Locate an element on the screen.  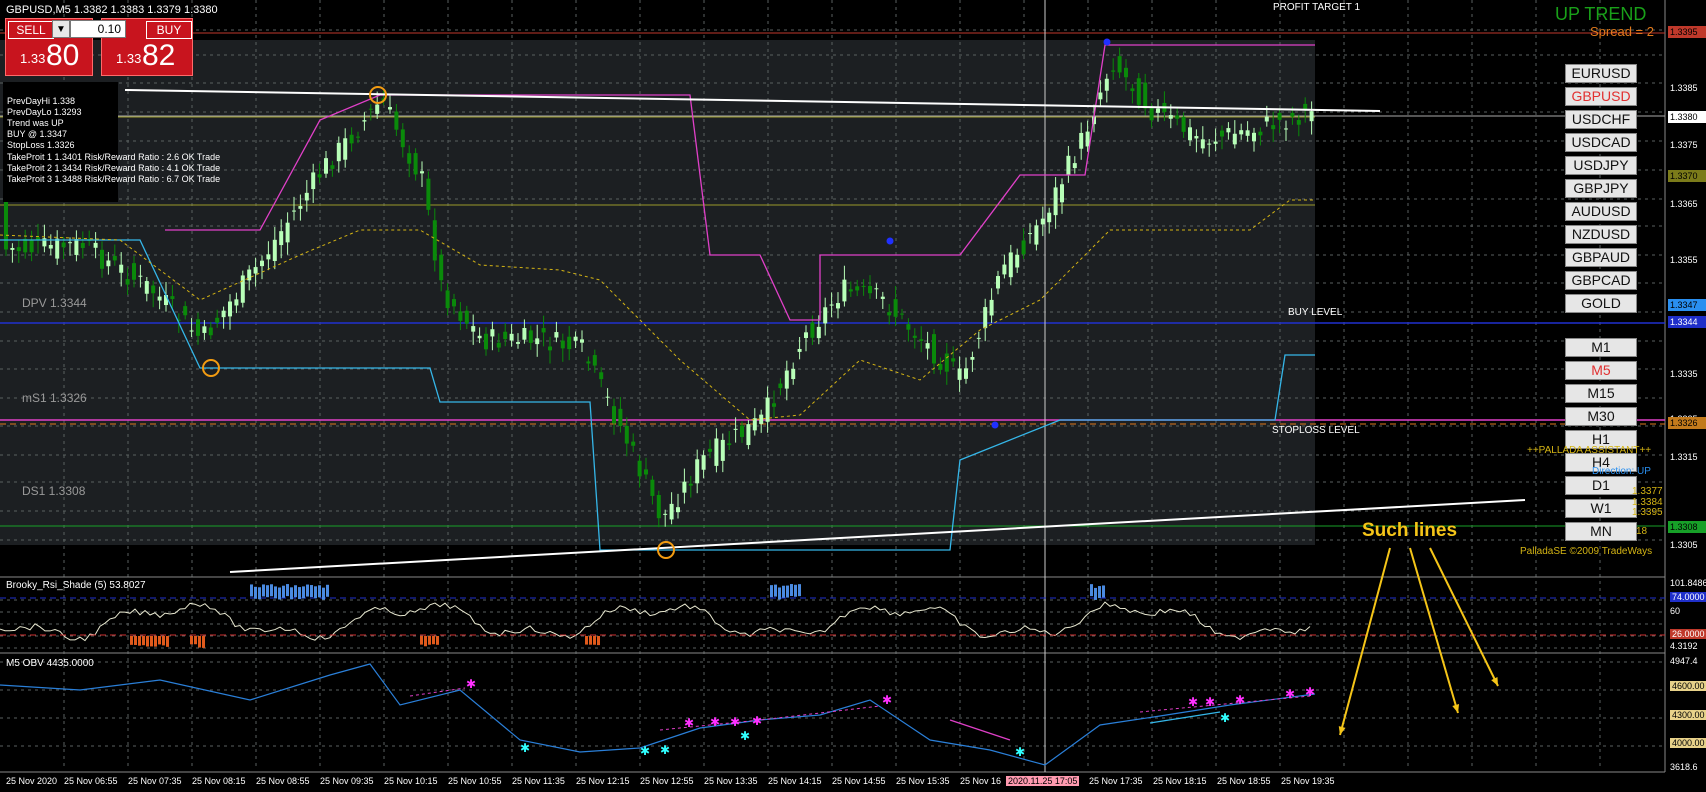
lot-size-input: 0.10 is located at coordinates (98, 29).